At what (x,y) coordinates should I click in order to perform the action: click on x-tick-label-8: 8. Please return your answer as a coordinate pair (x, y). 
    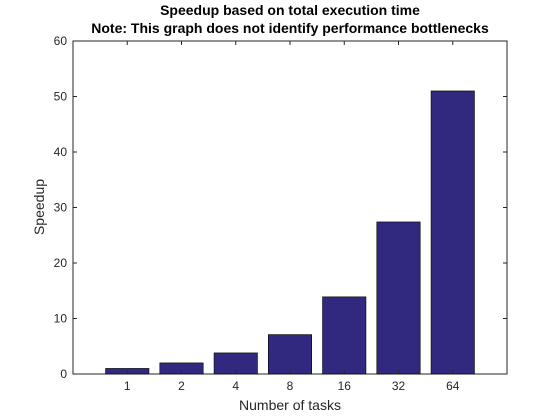
    Looking at the image, I should click on (290, 386).